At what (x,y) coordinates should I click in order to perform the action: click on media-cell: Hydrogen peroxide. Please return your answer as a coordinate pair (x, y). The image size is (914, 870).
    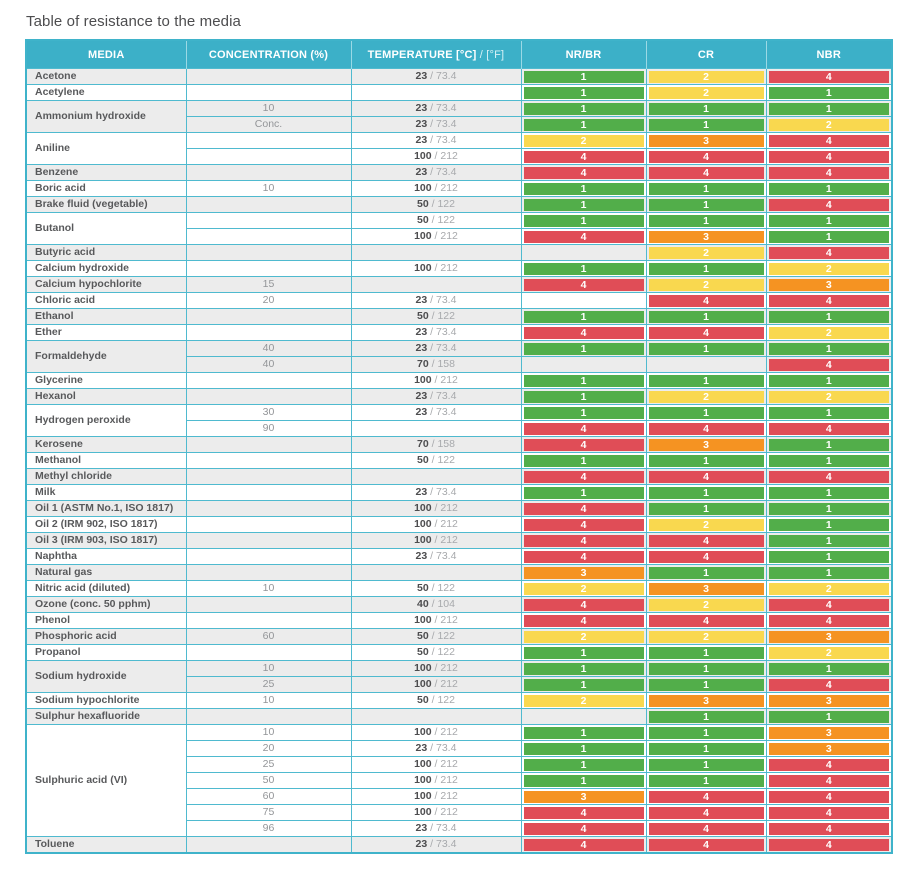
    Looking at the image, I should click on (106, 420).